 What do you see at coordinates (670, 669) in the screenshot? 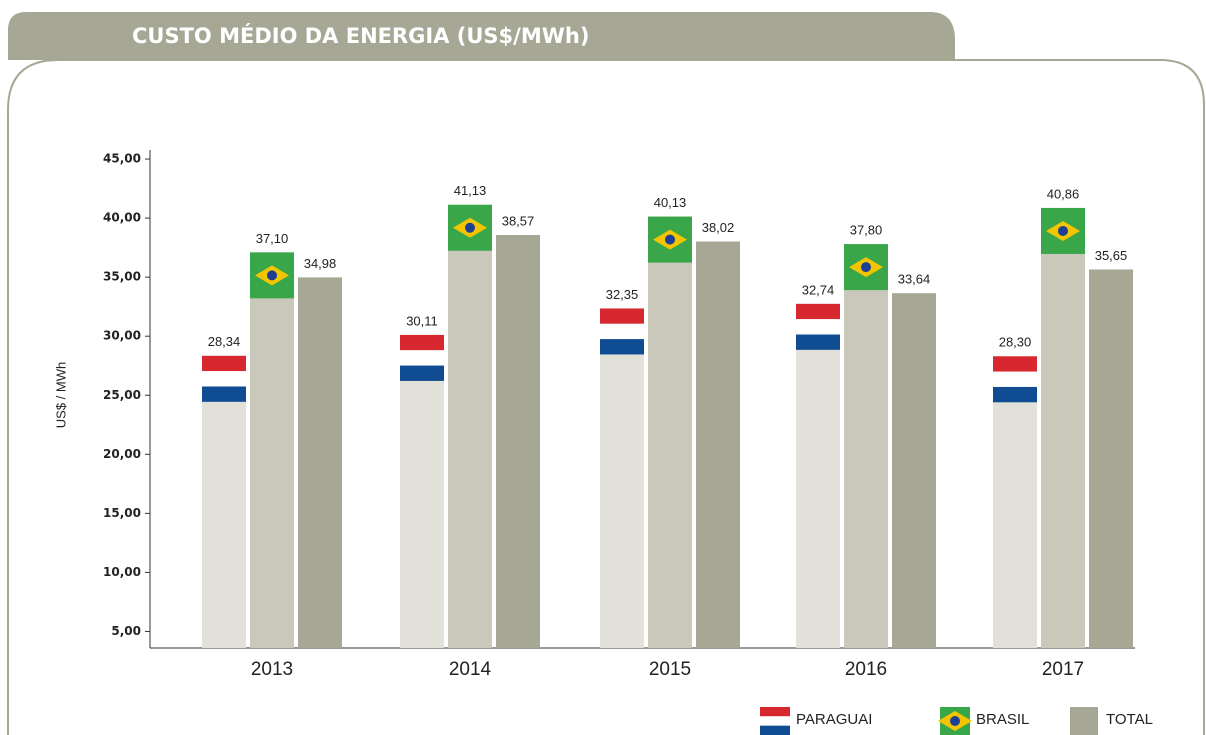
I see `x-tick-label: 2015` at bounding box center [670, 669].